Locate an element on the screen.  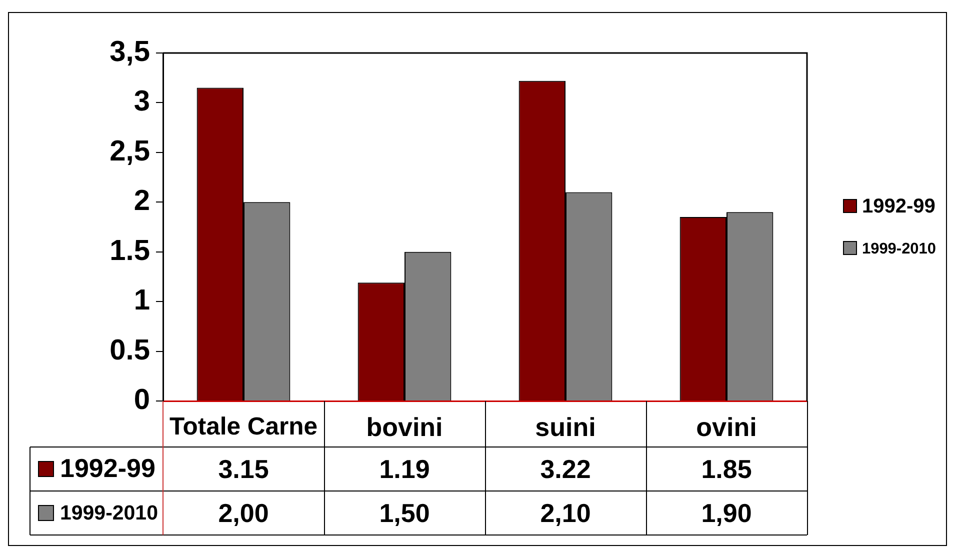
x-tick-label: bovini is located at coordinates (404, 427).